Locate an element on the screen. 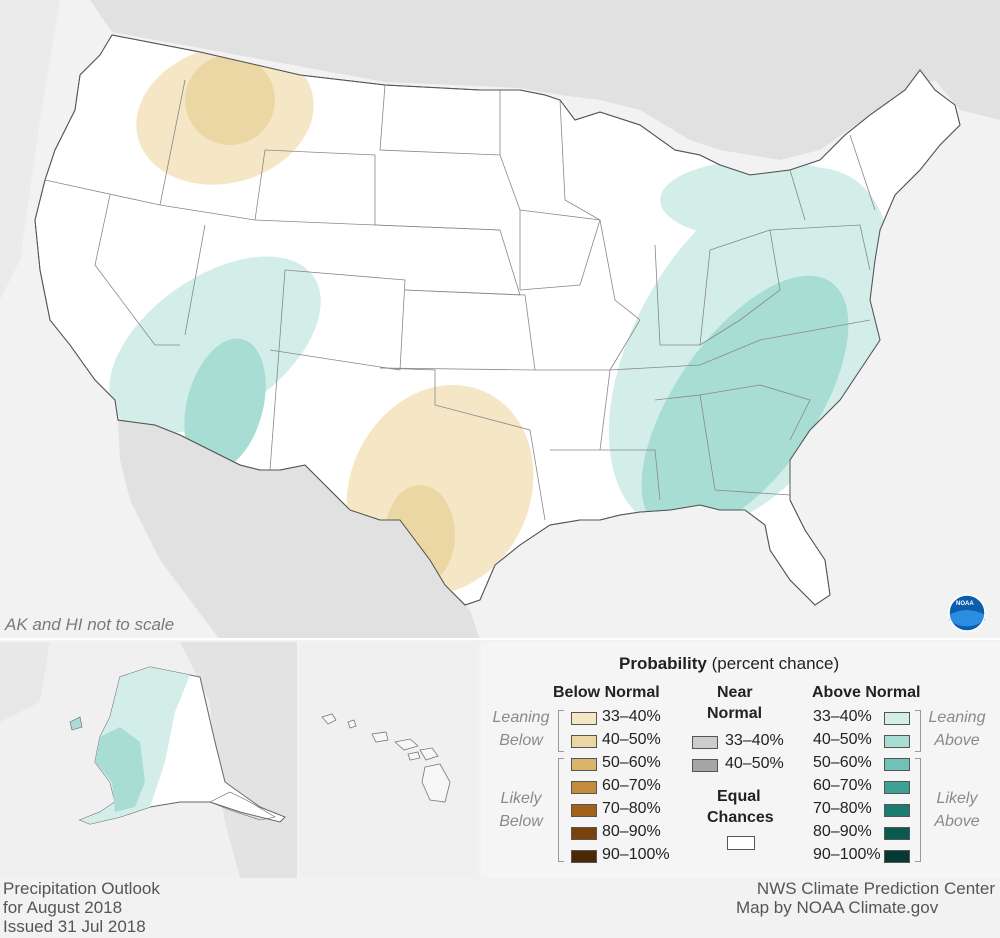 The width and height of the screenshot is (1000, 938). likely-above-line-1: Likely is located at coordinates (957, 798).